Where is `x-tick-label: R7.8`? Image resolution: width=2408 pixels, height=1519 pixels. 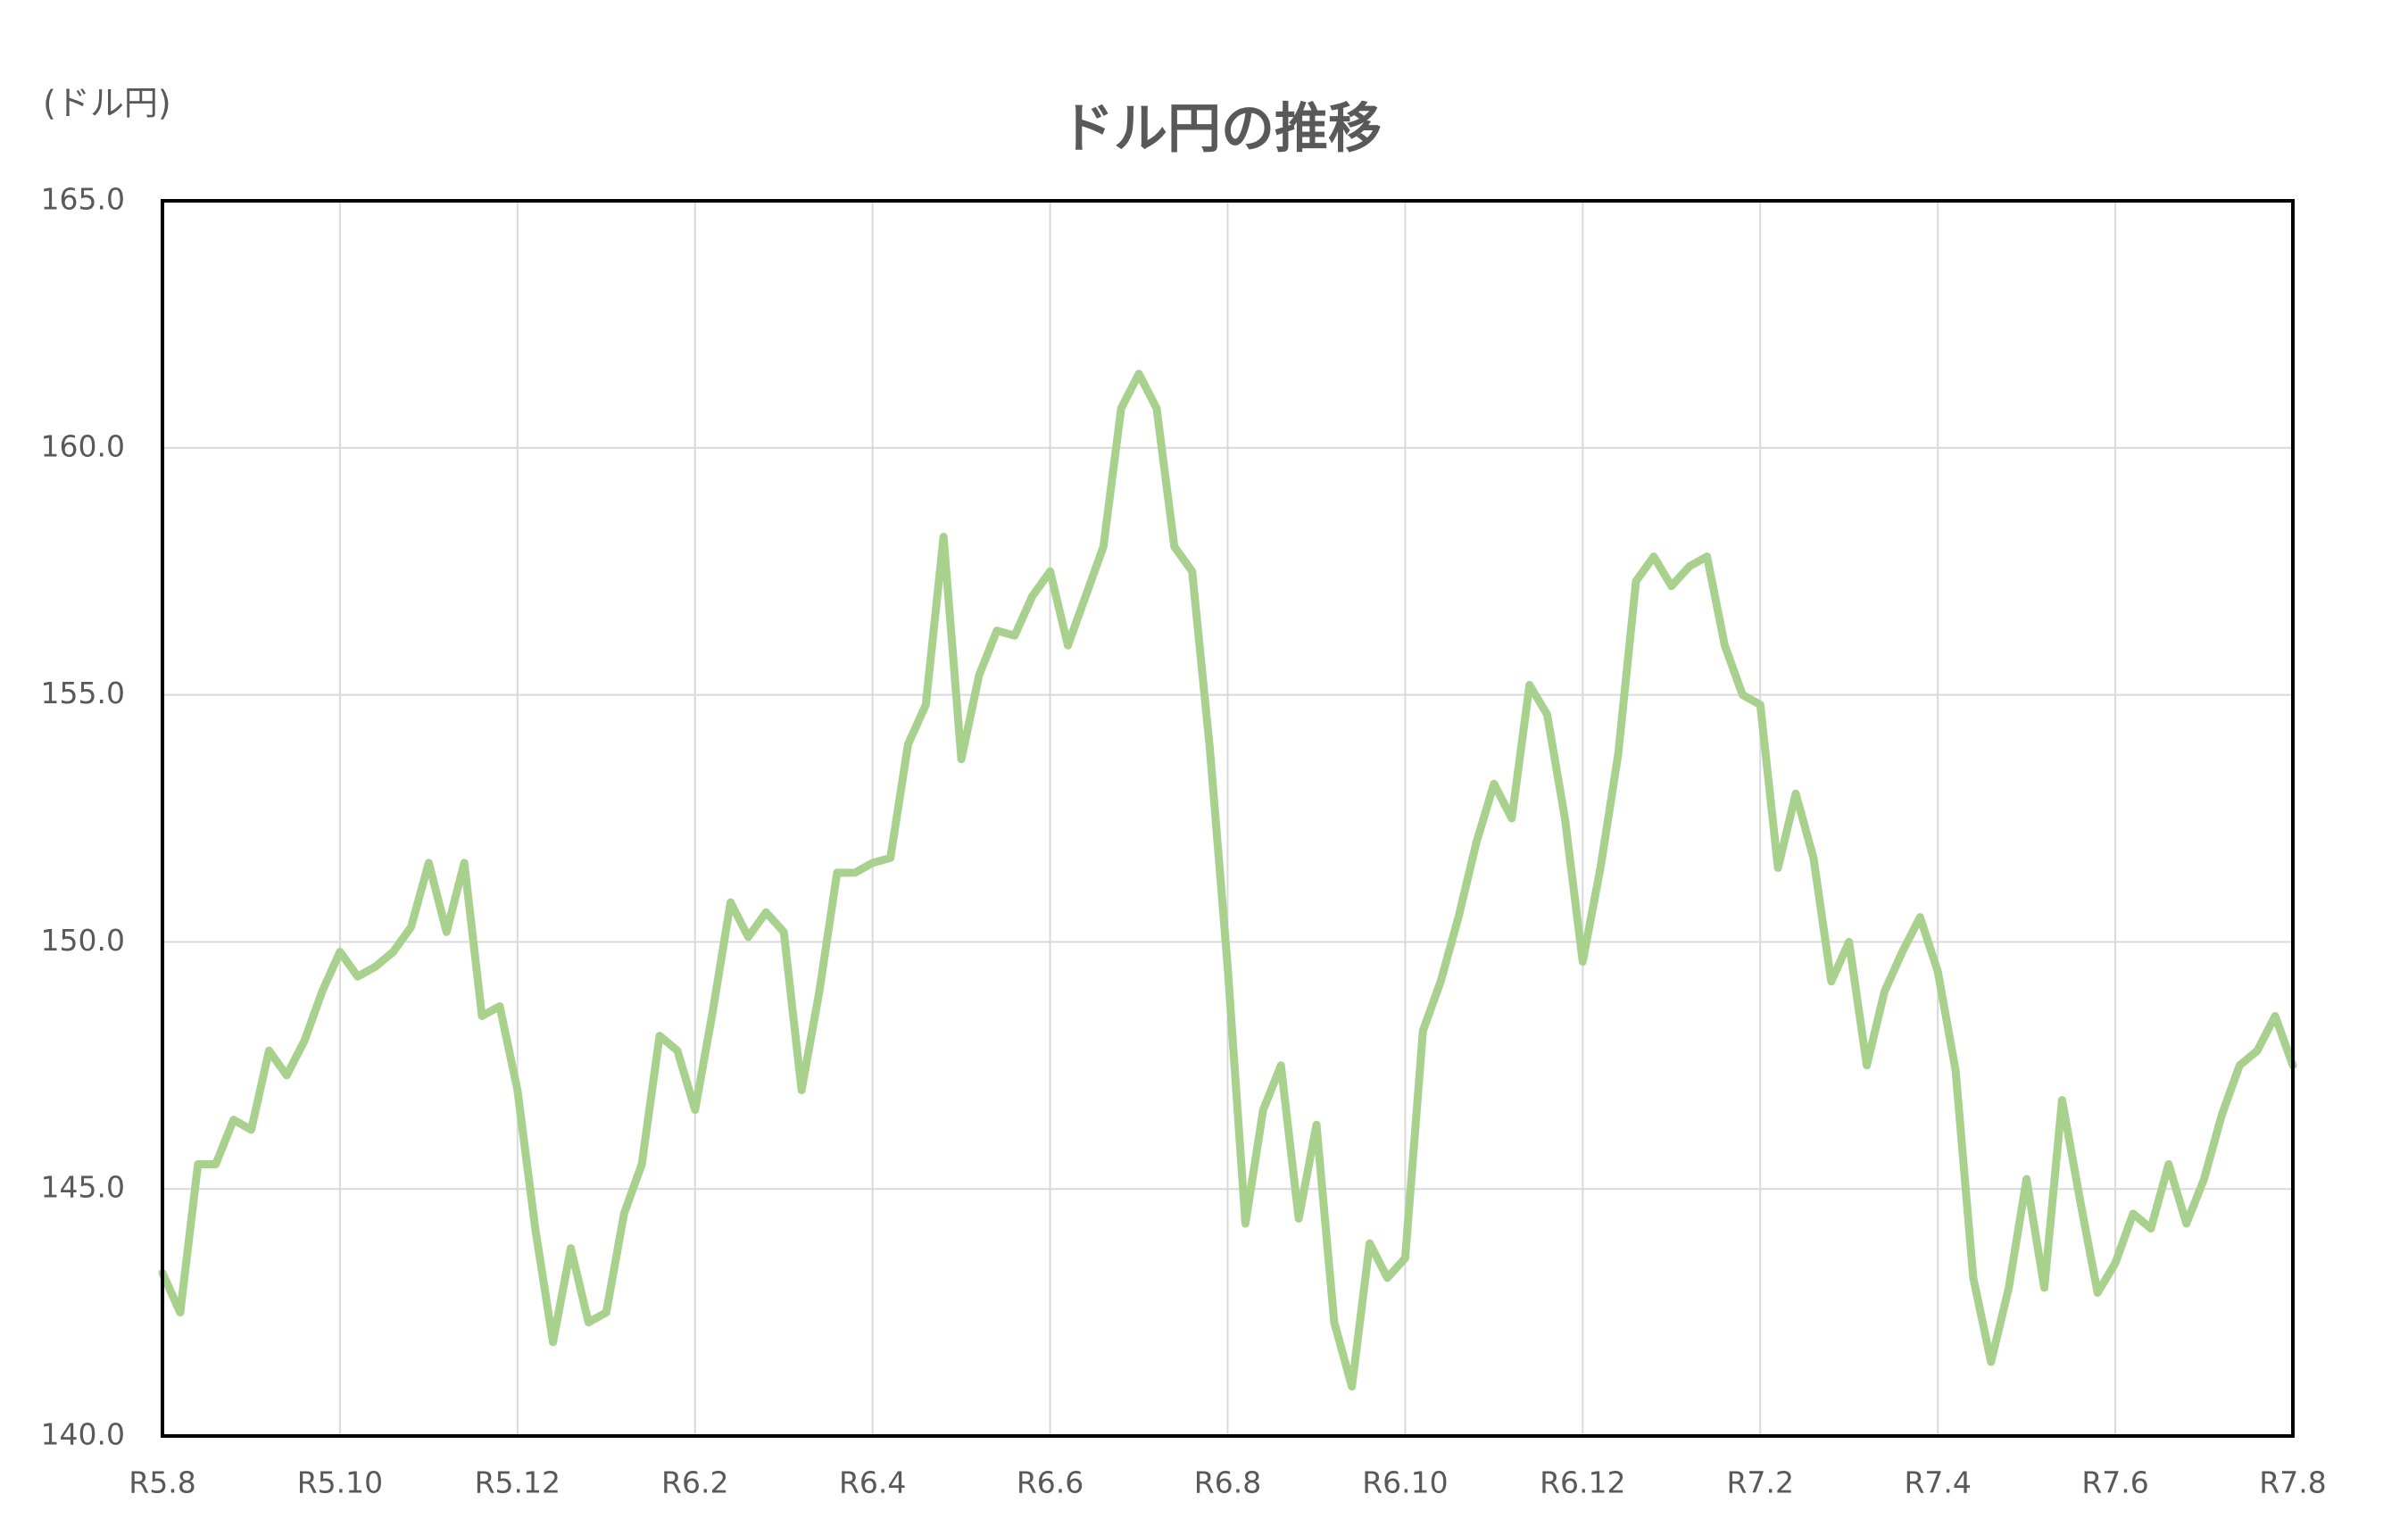 x-tick-label: R7.8 is located at coordinates (2292, 1482).